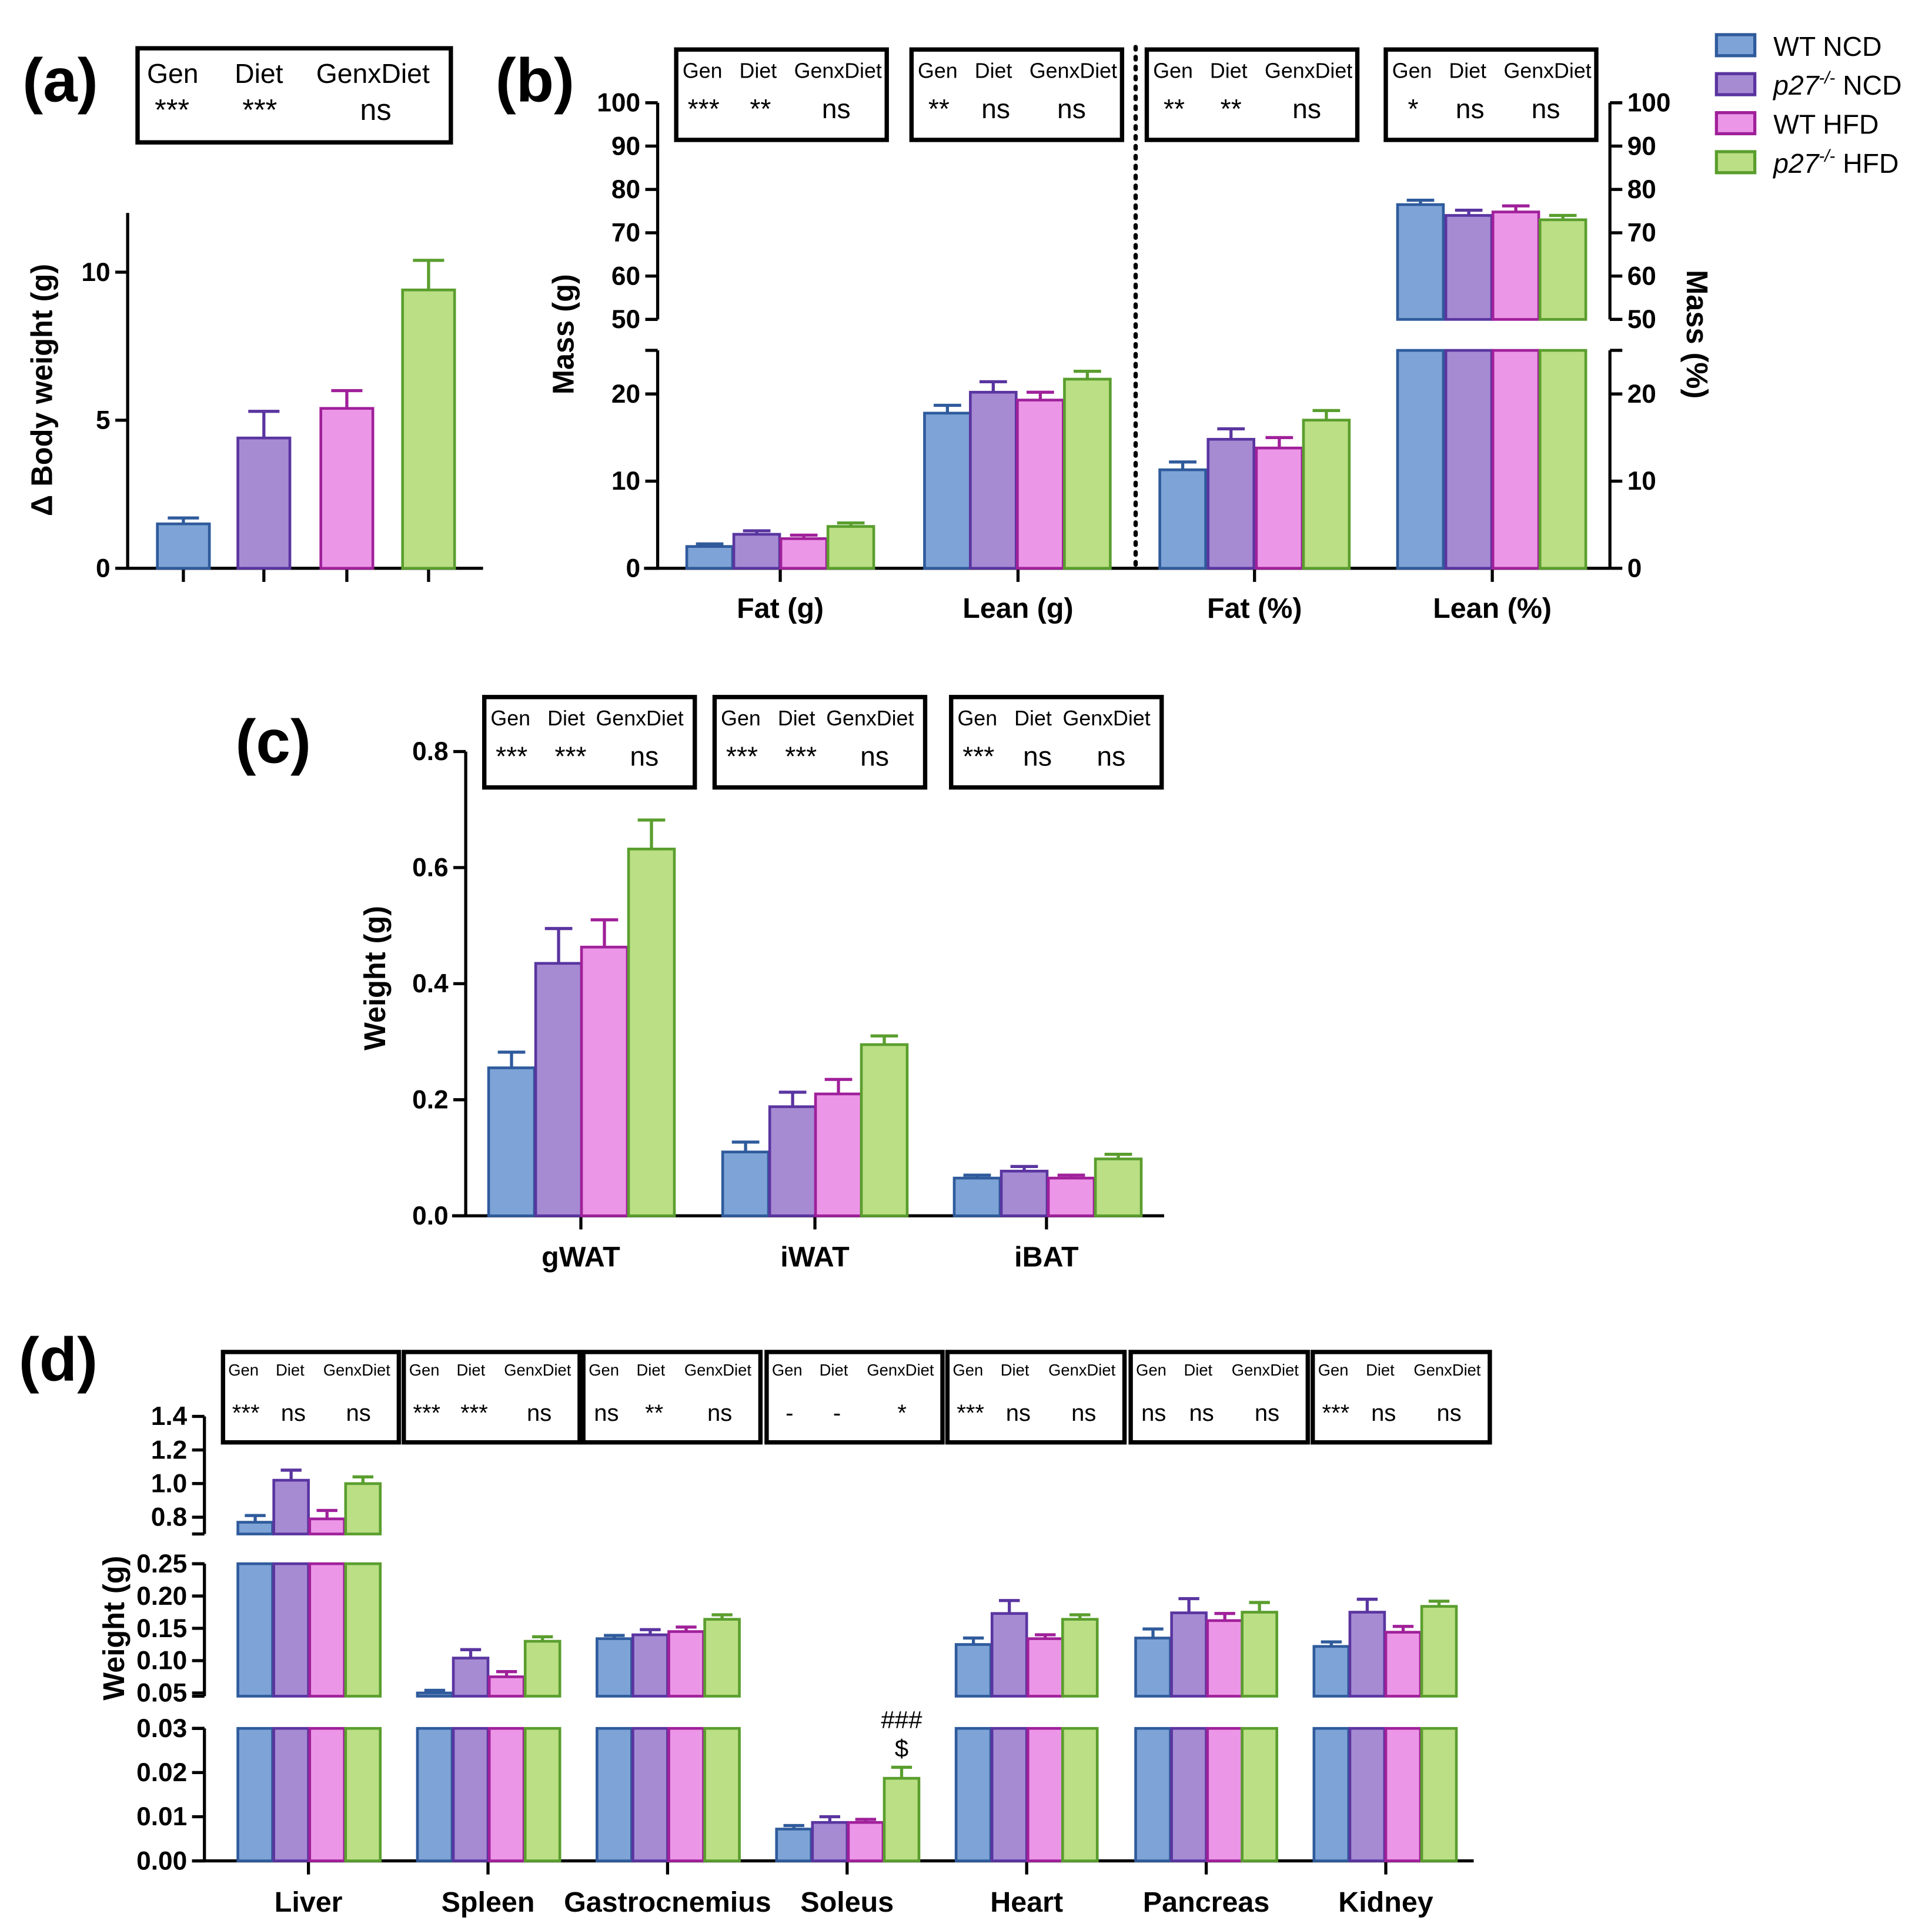  Describe the element at coordinates (430, 1216) in the screenshot. I see `y-tick-label: 0.0` at that location.